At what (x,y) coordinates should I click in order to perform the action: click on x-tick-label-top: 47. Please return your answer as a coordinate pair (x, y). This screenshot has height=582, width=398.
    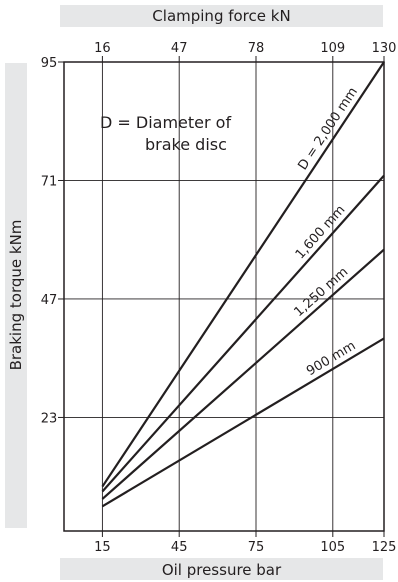
    Looking at the image, I should click on (179, 48).